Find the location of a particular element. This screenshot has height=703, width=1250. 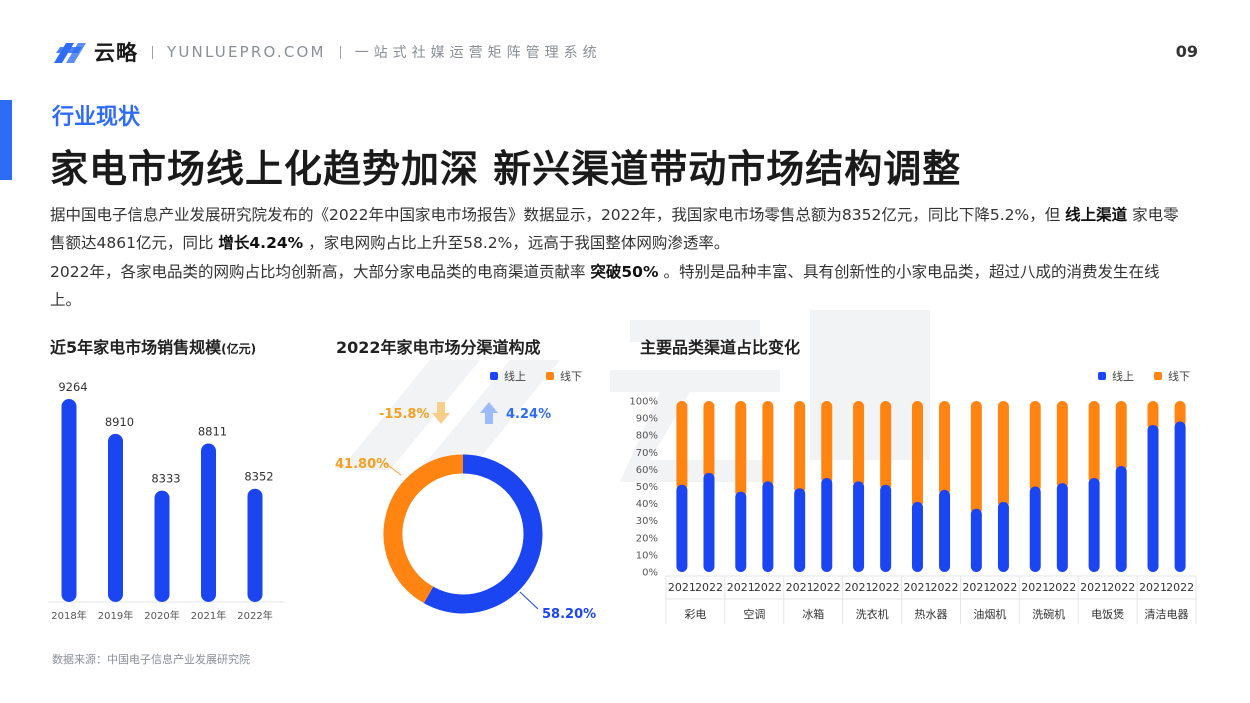

donut-leader-online is located at coordinates (529, 600).